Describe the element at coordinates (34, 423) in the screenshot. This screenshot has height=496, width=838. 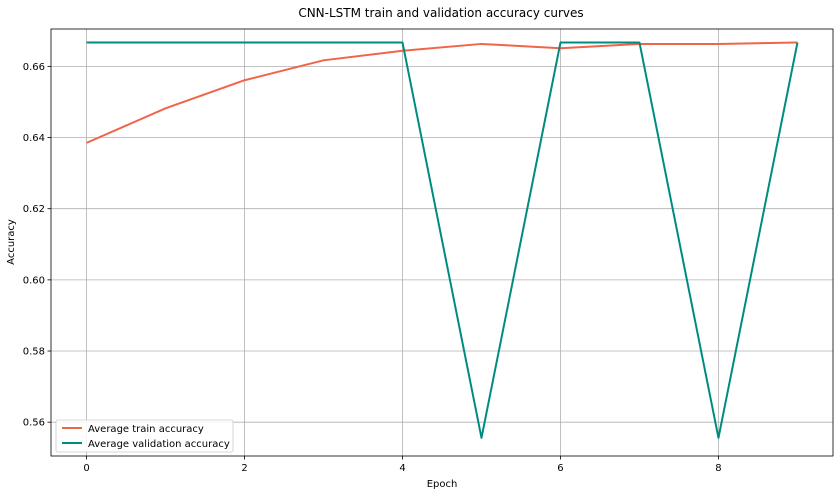
I see `y-tick-label: 0.56` at that location.